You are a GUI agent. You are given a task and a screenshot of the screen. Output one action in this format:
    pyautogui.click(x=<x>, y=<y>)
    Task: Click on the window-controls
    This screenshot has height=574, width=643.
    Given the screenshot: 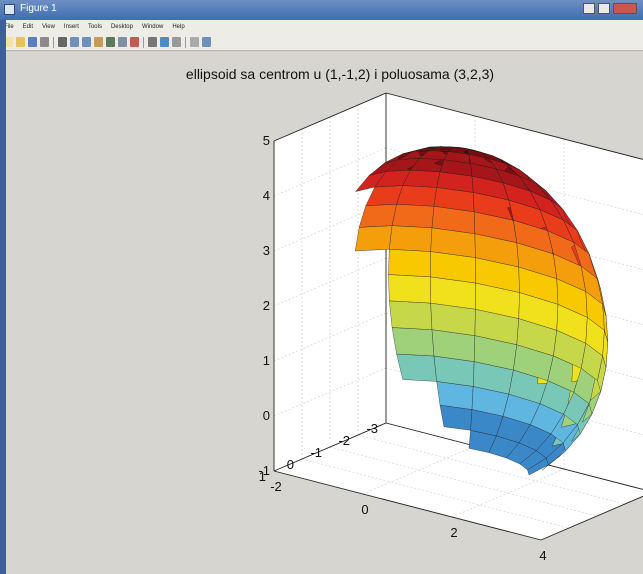 What is the action you would take?
    pyautogui.click(x=610, y=8)
    